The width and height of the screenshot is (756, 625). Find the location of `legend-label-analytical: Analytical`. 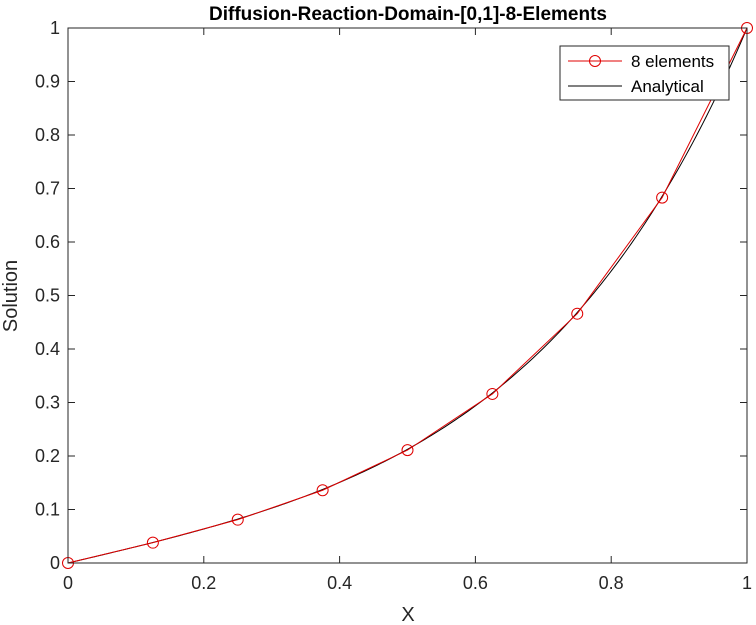

legend-label-analytical: Analytical is located at coordinates (667, 86).